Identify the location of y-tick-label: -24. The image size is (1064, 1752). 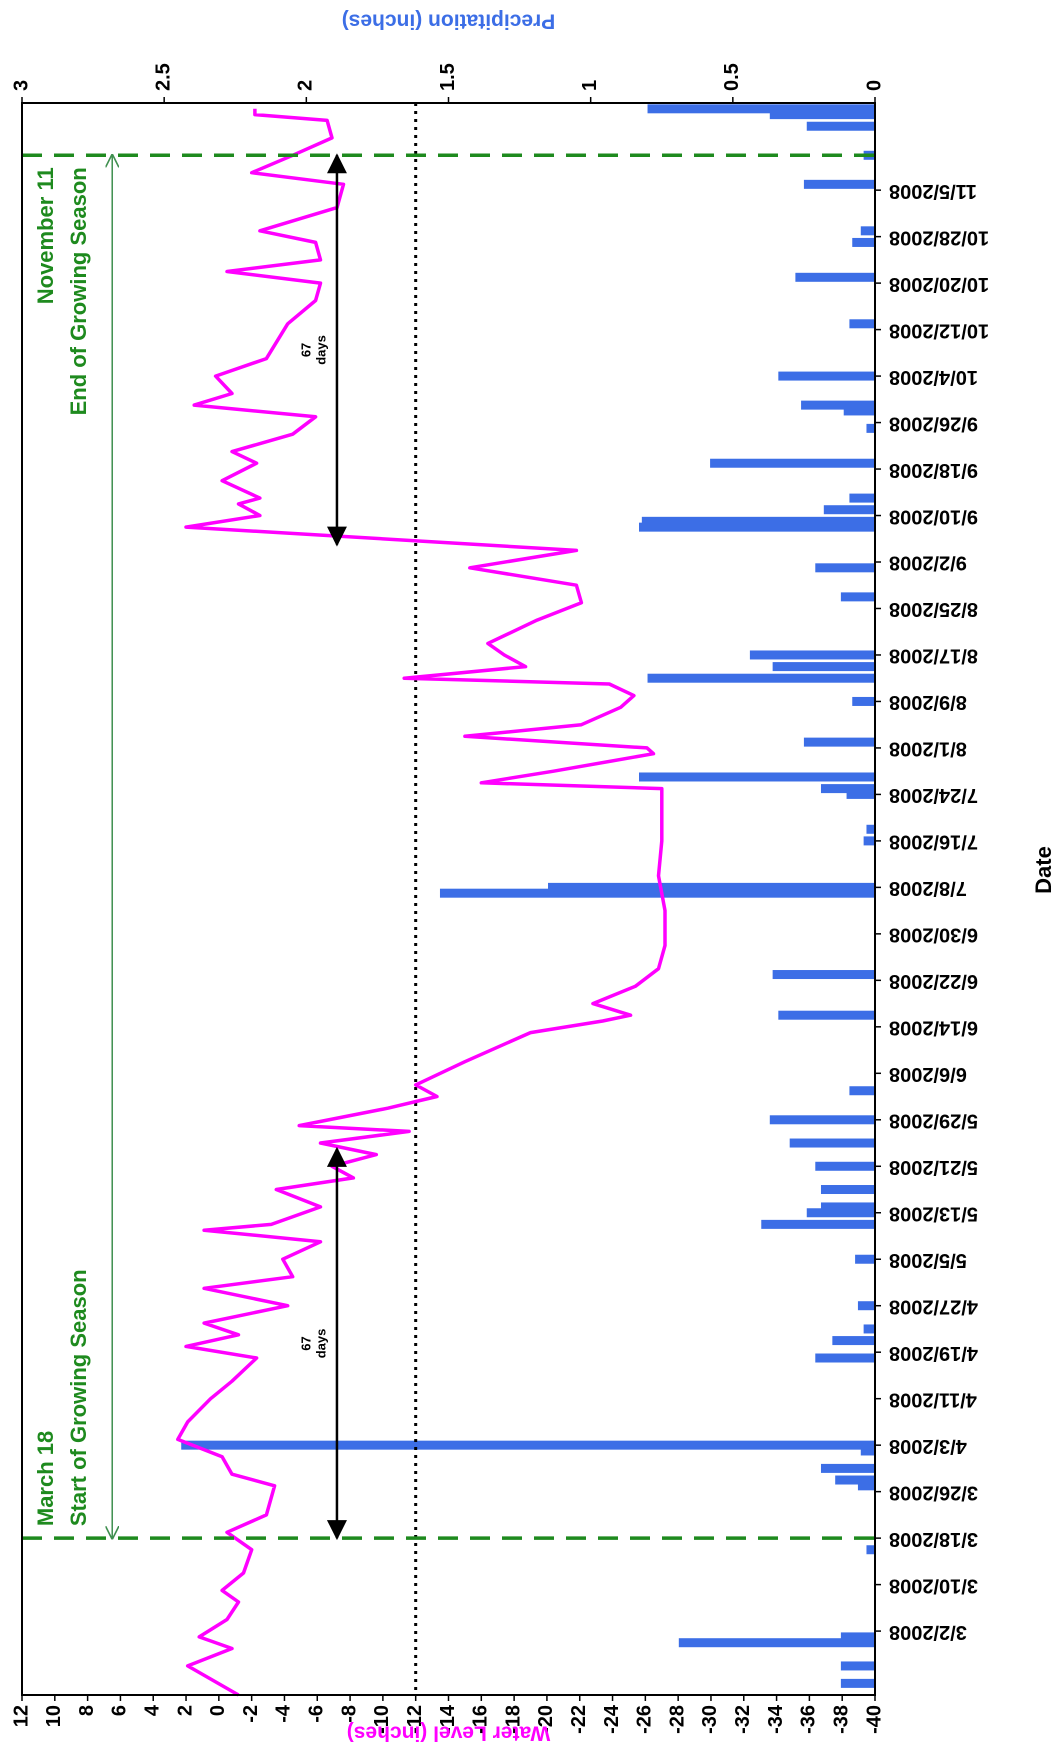
(612, 1719).